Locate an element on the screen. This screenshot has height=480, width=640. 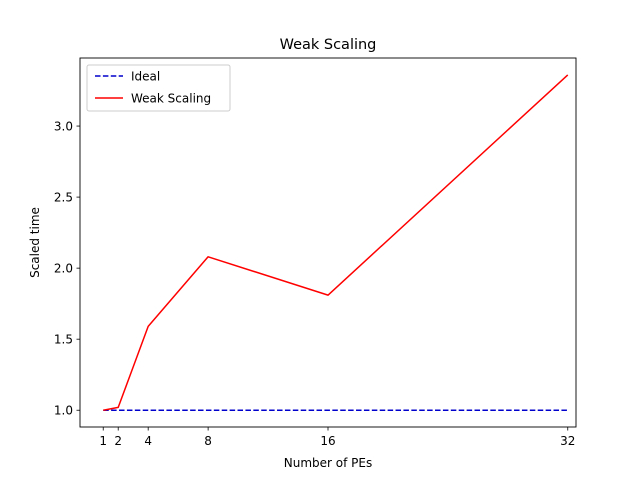
legend-label-weak-scaling: Weak Scaling is located at coordinates (171, 99).